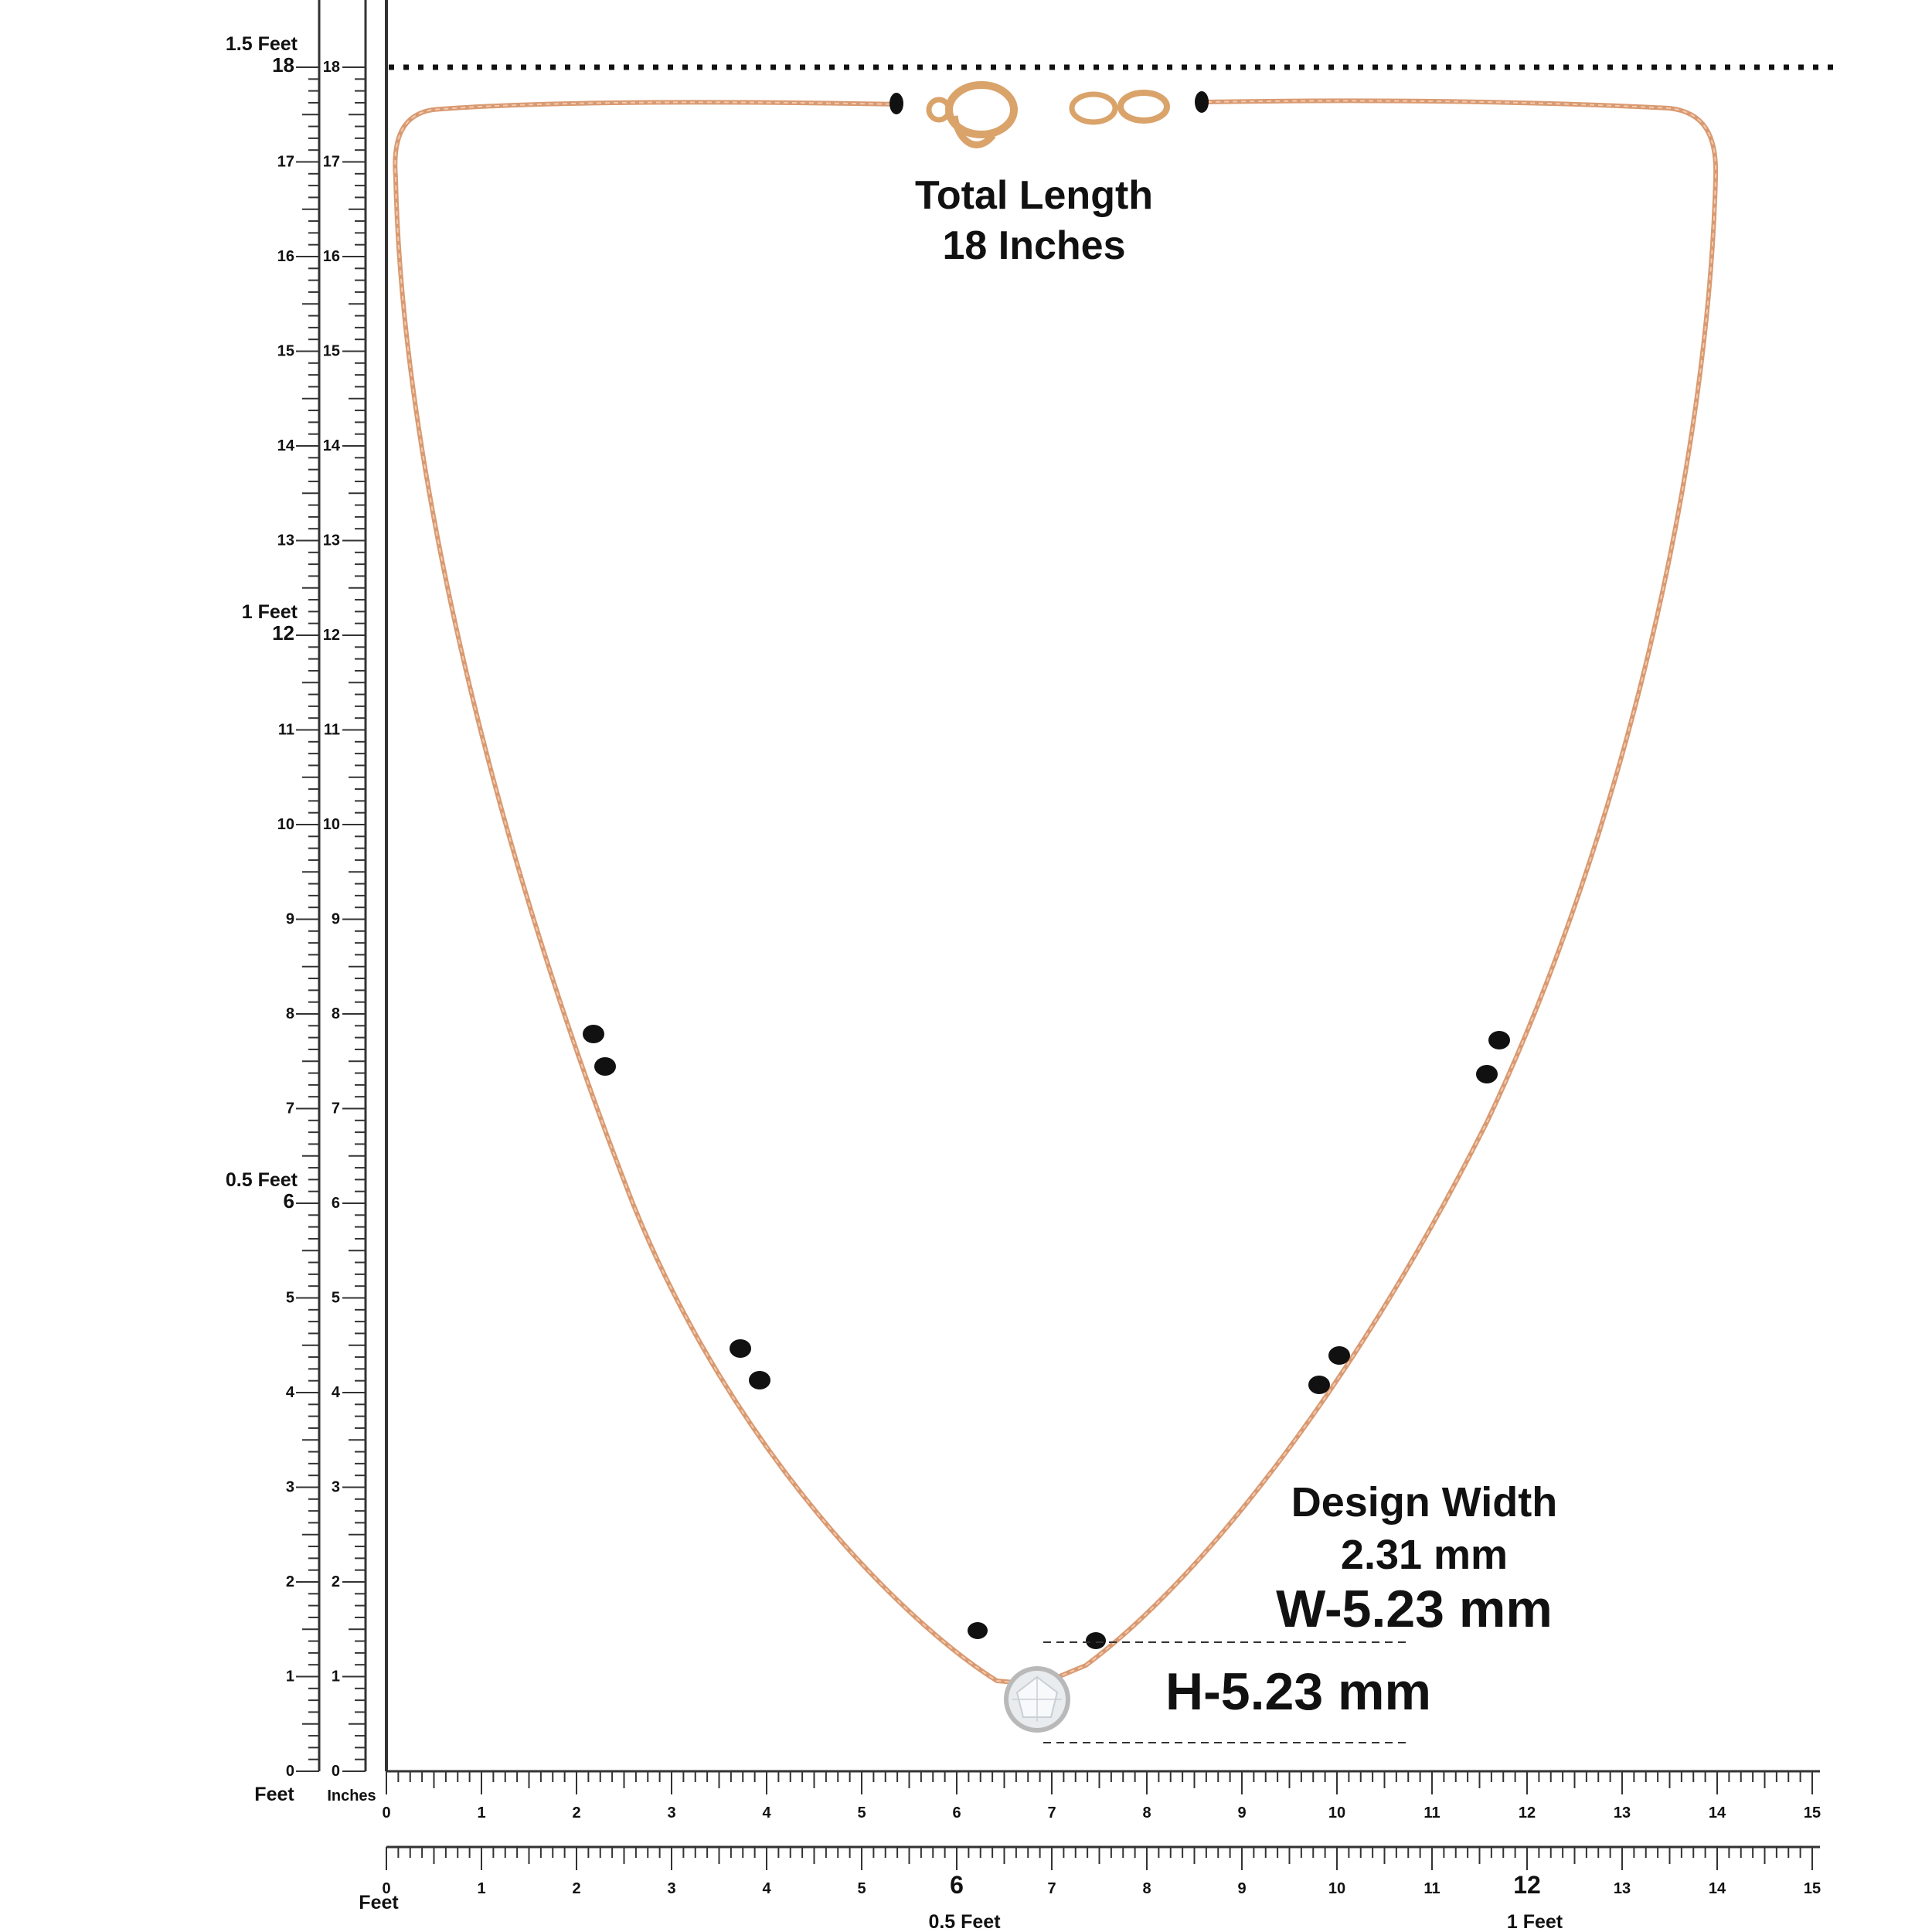 The width and height of the screenshot is (1932, 1932). What do you see at coordinates (336, 1013) in the screenshot?
I see `ruler-left-inner-label: 8` at bounding box center [336, 1013].